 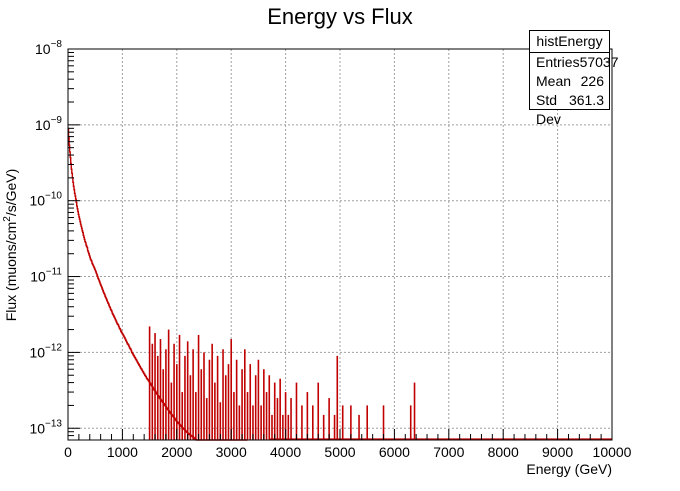 What do you see at coordinates (68, 452) in the screenshot?
I see `x-tick-label: 0` at bounding box center [68, 452].